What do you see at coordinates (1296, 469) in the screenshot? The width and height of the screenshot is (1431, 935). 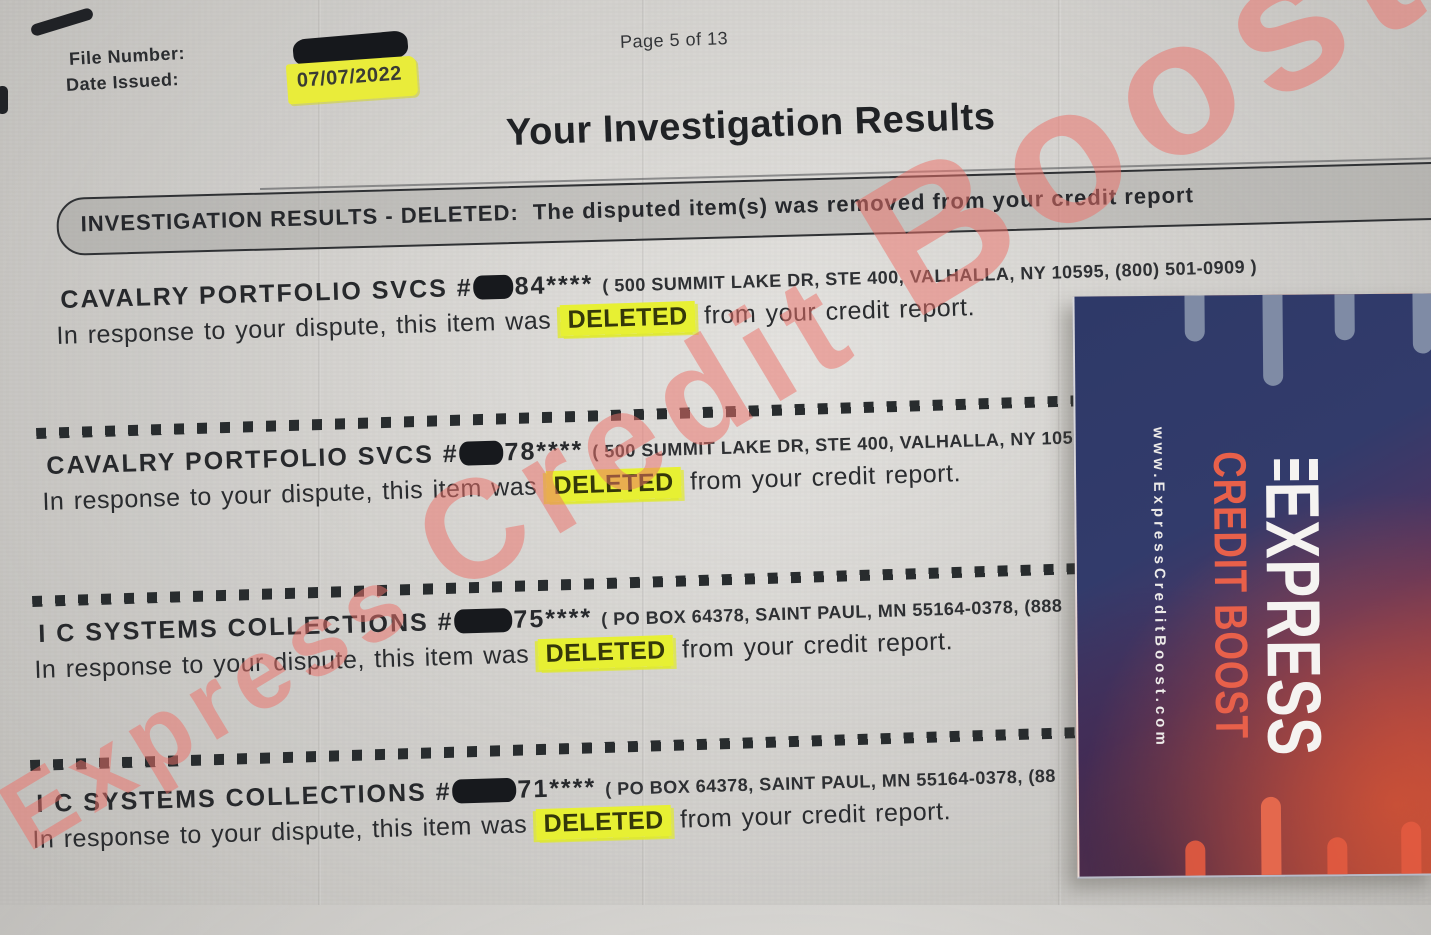 I see `speed-bars-logo-icon` at bounding box center [1296, 469].